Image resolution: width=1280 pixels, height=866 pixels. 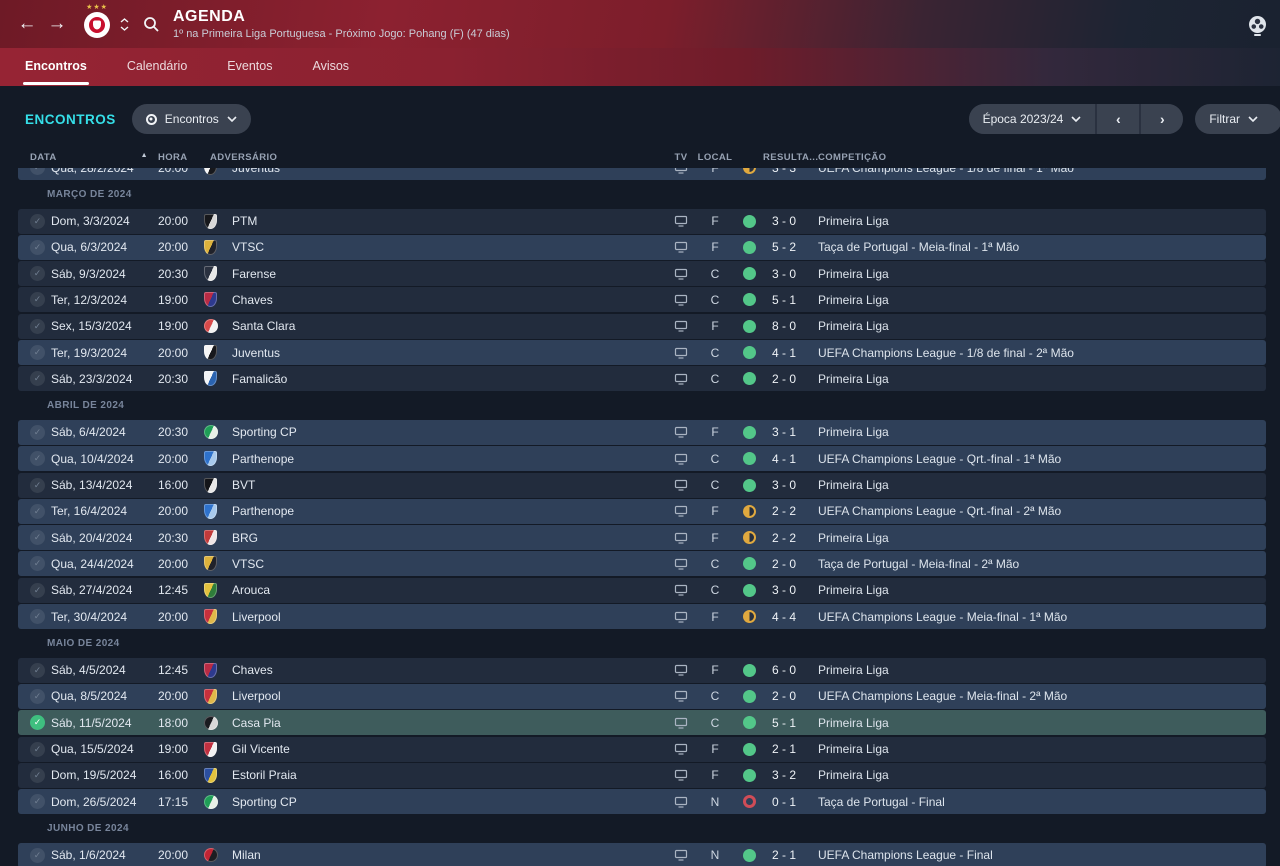 I want to click on view-selector-dropdown: Encontros, so click(x=191, y=119).